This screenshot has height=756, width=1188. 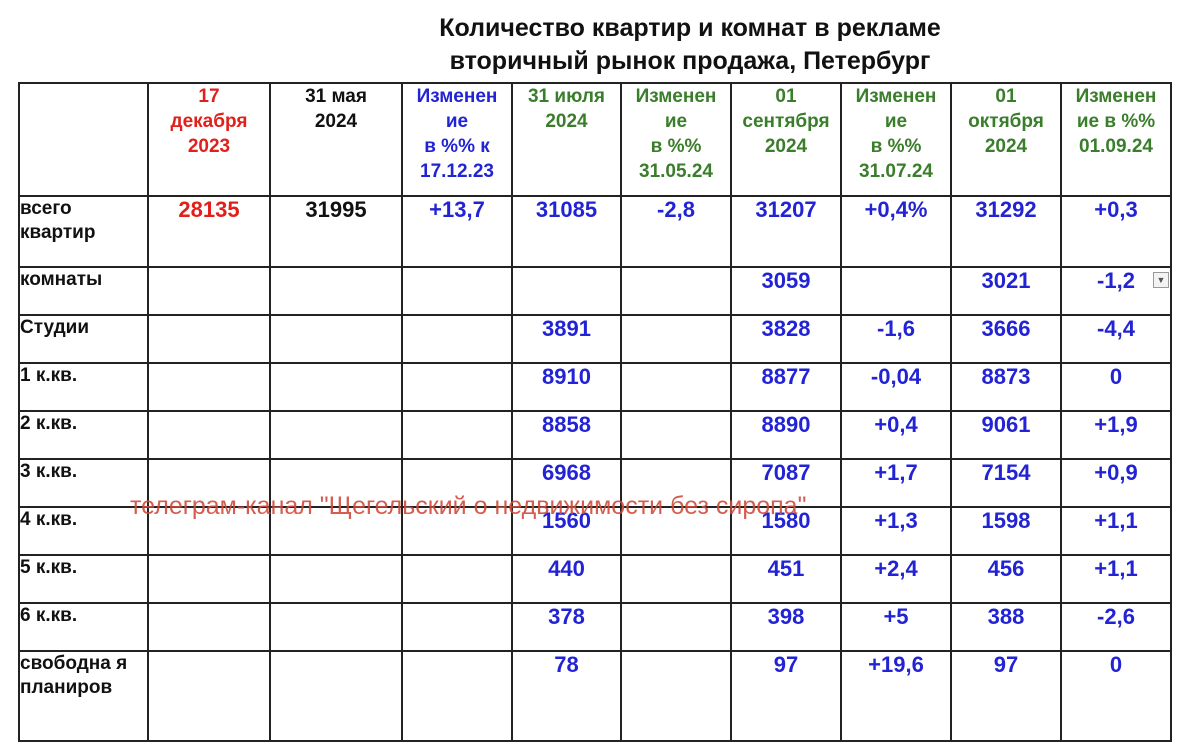 I want to click on table-cell: 8873, so click(x=1006, y=387).